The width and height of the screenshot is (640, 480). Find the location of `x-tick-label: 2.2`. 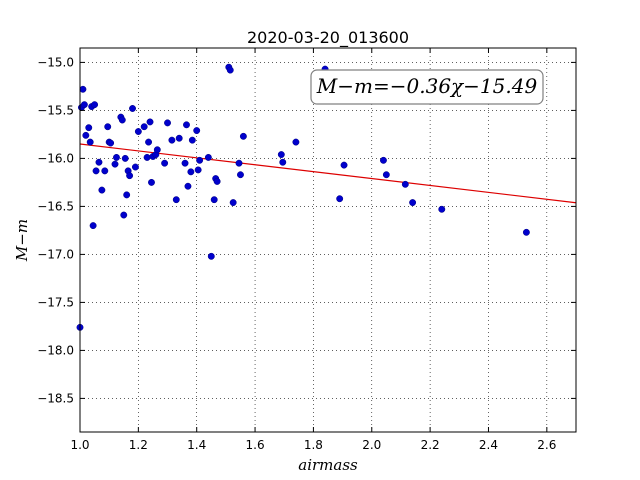

x-tick-label: 2.2 is located at coordinates (430, 445).